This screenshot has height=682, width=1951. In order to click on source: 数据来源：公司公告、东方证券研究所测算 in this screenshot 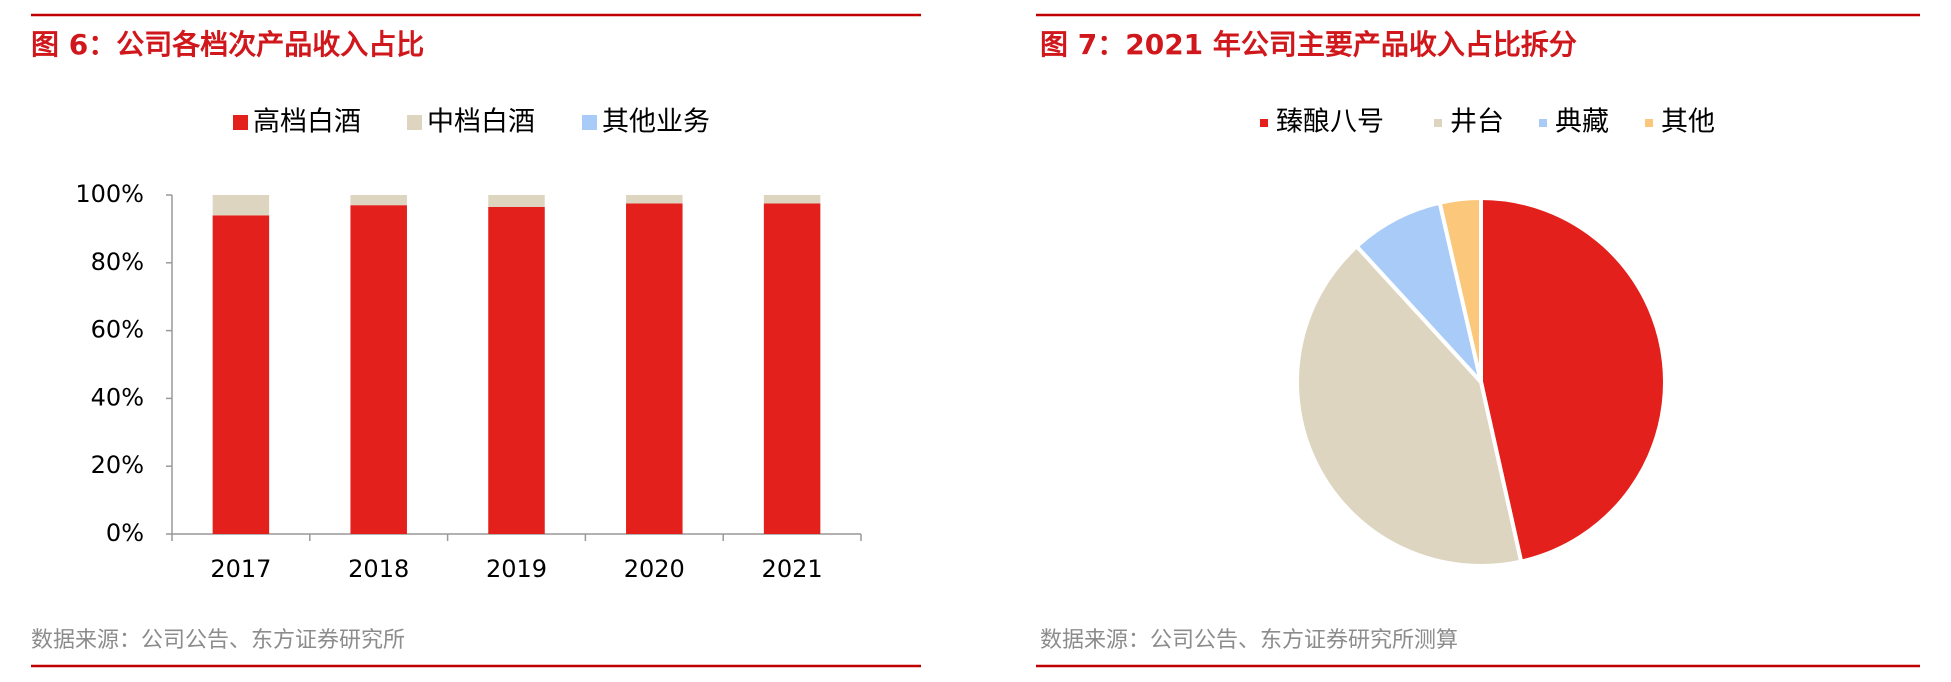, I will do `click(1249, 640)`.